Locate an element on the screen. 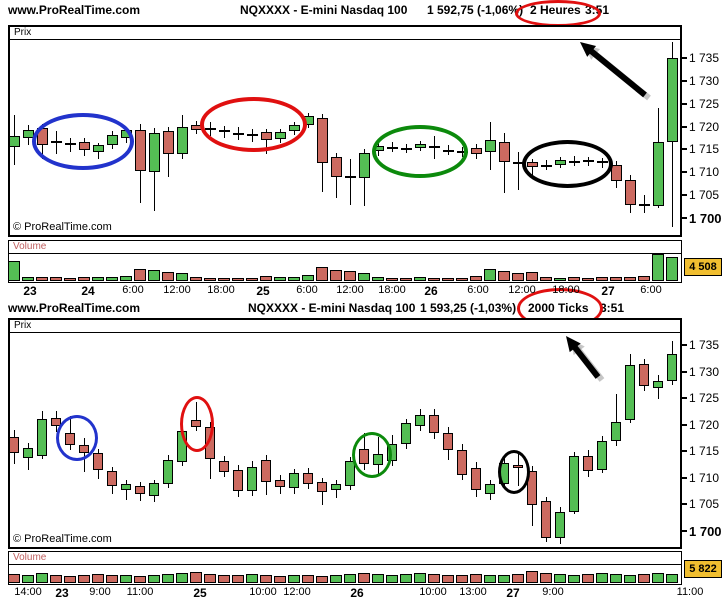  x-axis-label: 23 is located at coordinates (30, 291).